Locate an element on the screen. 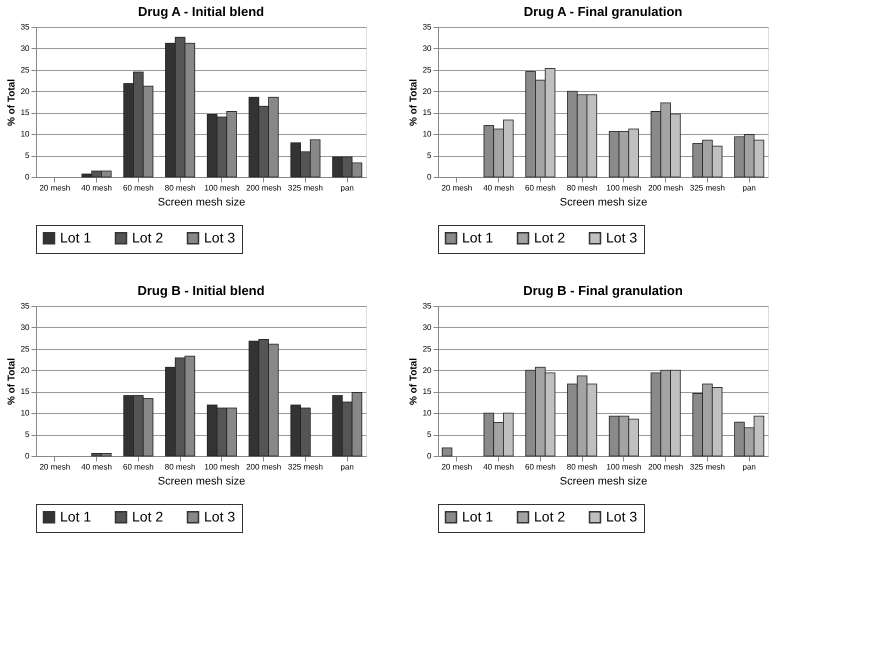 This screenshot has height=651, width=888. chart-title: Drug B - Final granulation is located at coordinates (603, 290).